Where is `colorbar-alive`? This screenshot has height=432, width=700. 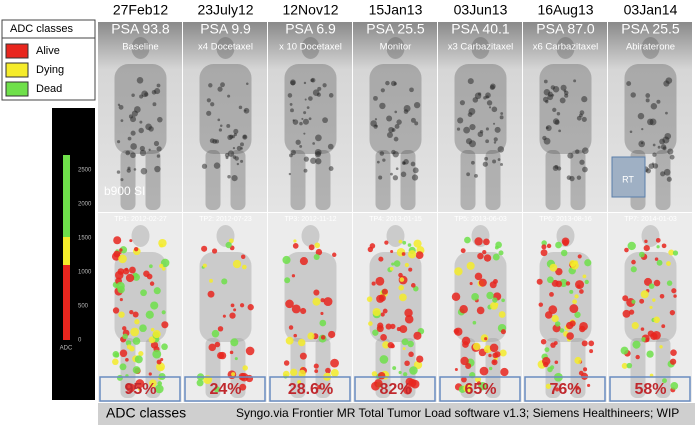
colorbar-alive is located at coordinates (66, 302).